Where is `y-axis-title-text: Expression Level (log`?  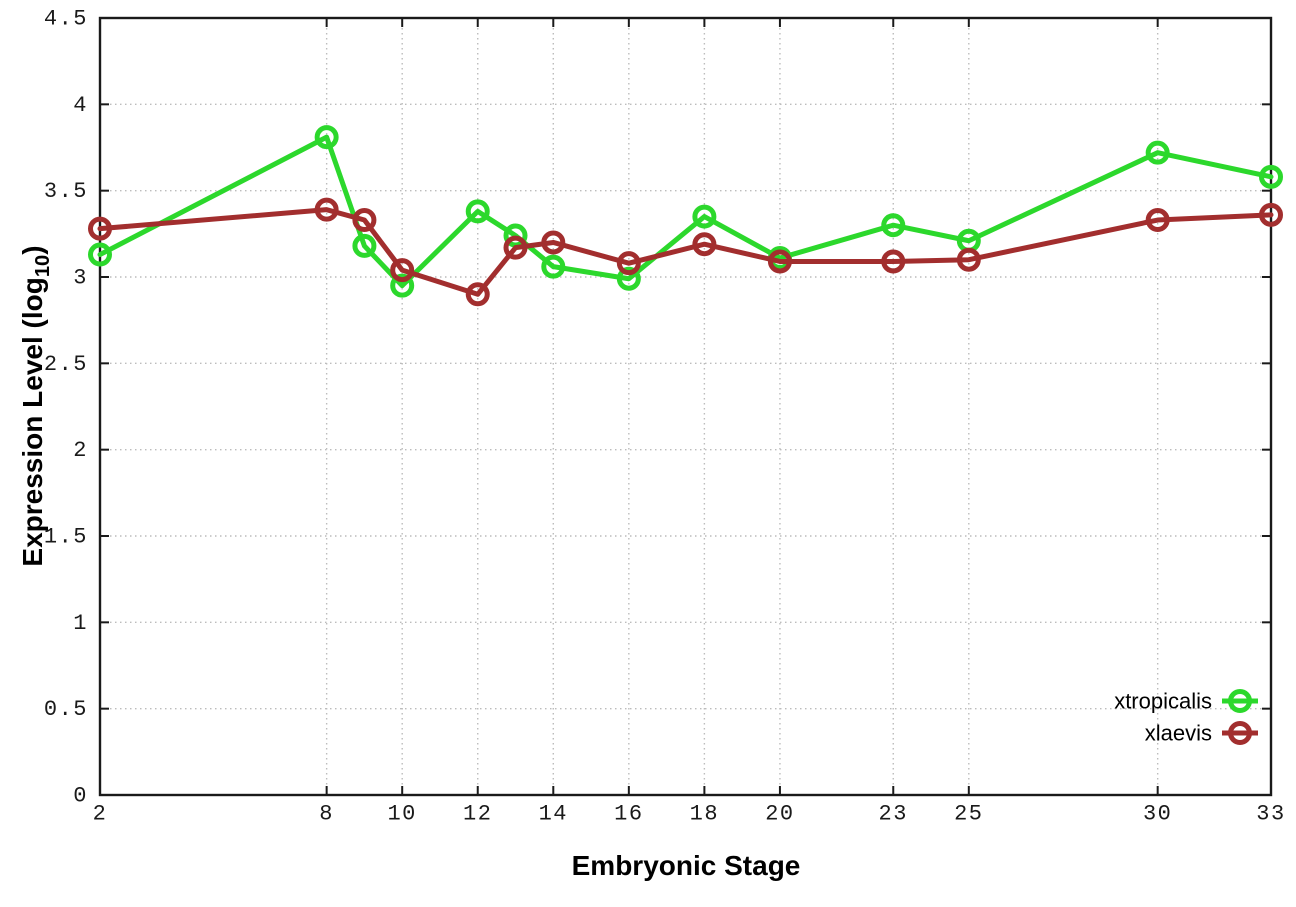 y-axis-title-text: Expression Level (log is located at coordinates (33, 422).